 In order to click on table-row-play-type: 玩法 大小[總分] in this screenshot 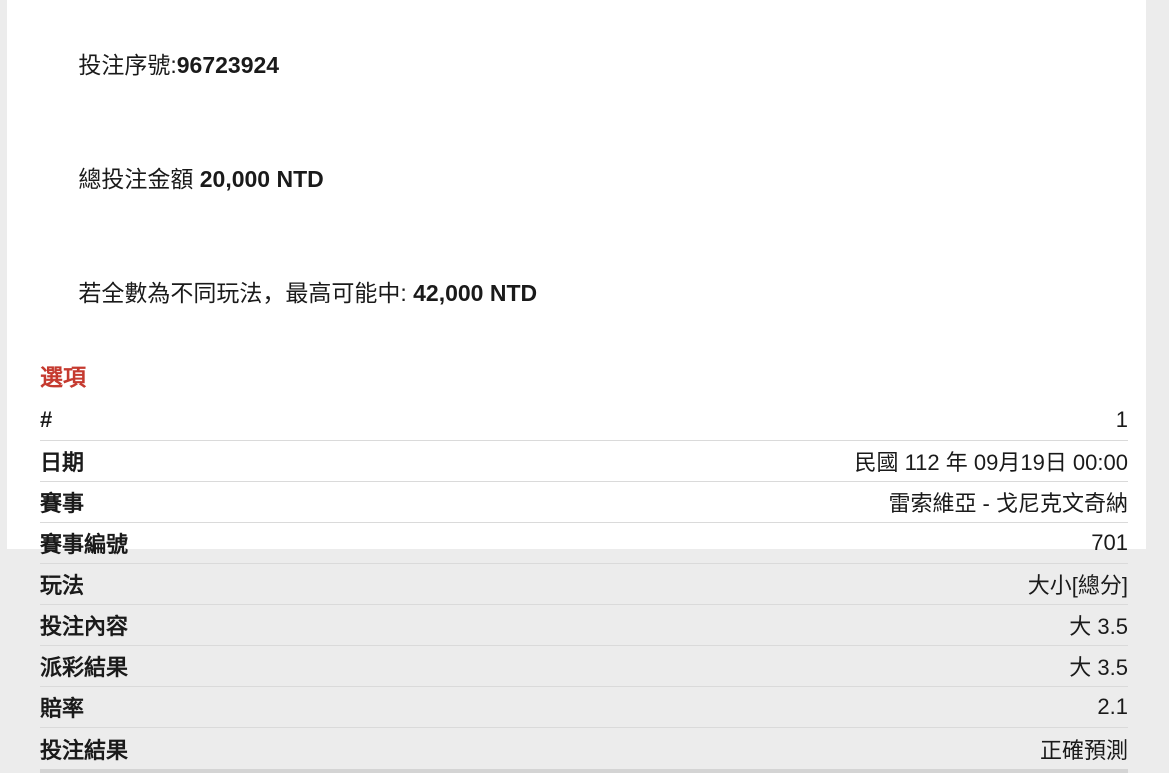, I will do `click(584, 584)`.